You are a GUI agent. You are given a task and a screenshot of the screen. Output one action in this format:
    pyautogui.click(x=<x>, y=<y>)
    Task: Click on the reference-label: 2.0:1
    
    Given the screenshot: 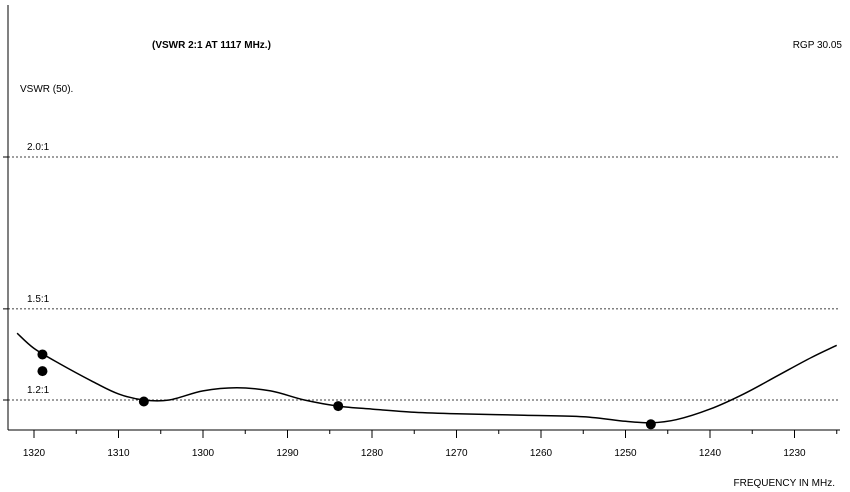 What is the action you would take?
    pyautogui.click(x=38, y=147)
    